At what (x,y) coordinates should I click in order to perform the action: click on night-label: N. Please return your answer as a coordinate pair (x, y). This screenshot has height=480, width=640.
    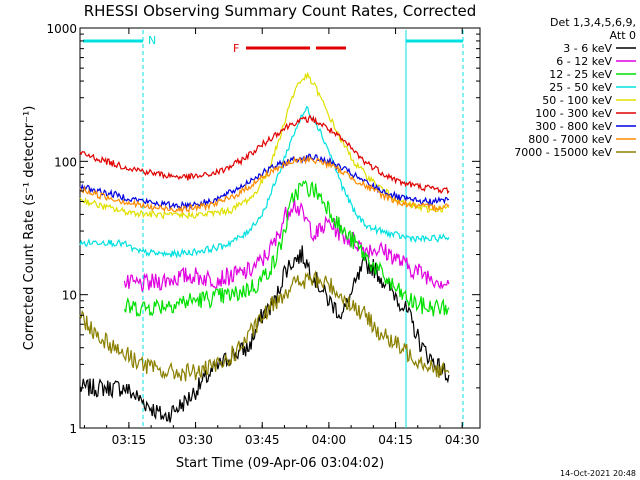
    Looking at the image, I should click on (152, 40).